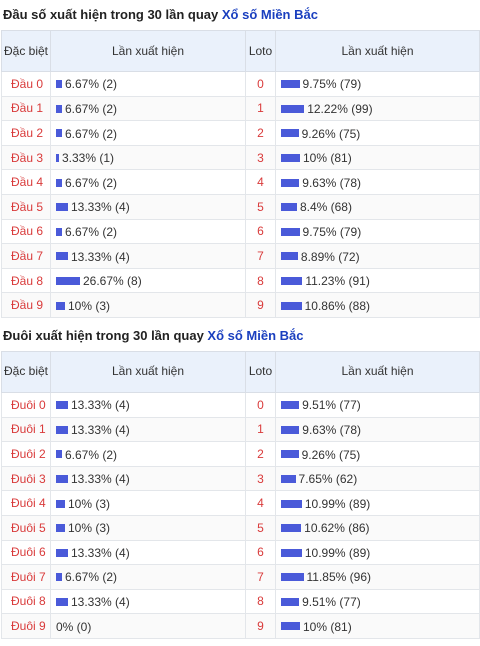  Describe the element at coordinates (26, 231) in the screenshot. I see `row-label: Đầu 6` at that location.